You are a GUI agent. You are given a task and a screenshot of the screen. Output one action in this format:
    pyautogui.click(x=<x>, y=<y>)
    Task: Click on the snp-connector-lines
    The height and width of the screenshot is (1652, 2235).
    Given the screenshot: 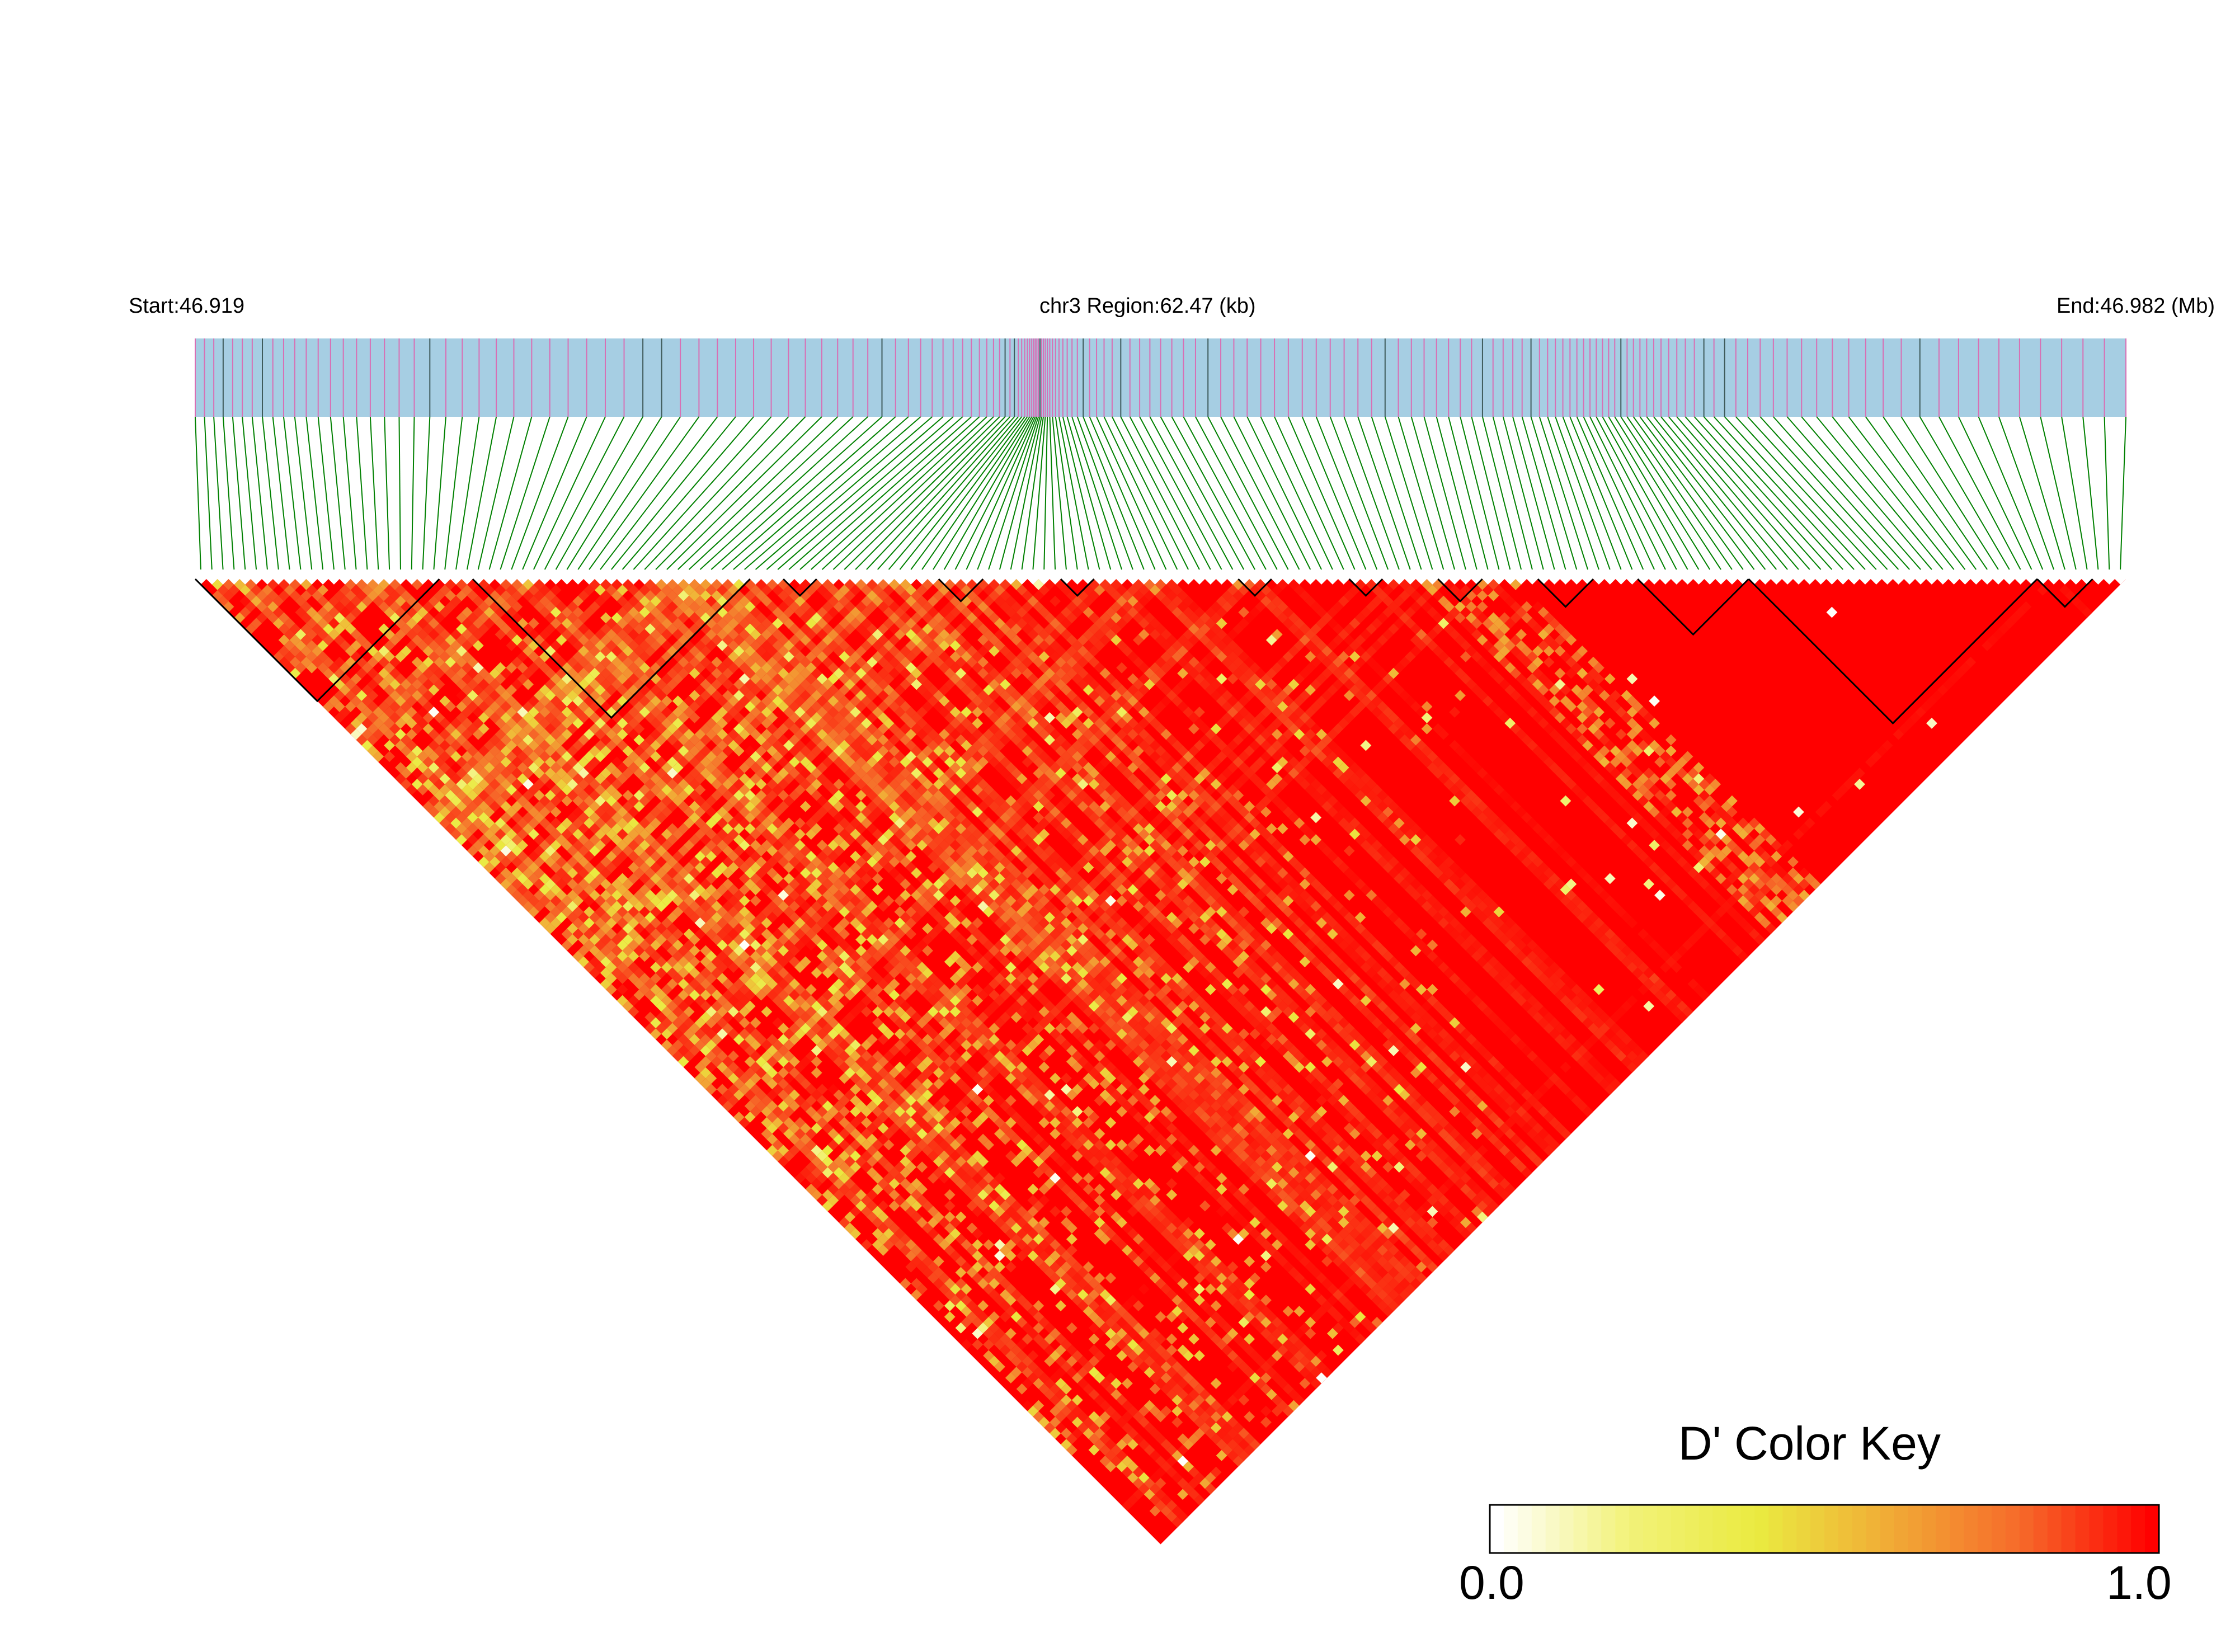 What is the action you would take?
    pyautogui.click(x=1160, y=493)
    